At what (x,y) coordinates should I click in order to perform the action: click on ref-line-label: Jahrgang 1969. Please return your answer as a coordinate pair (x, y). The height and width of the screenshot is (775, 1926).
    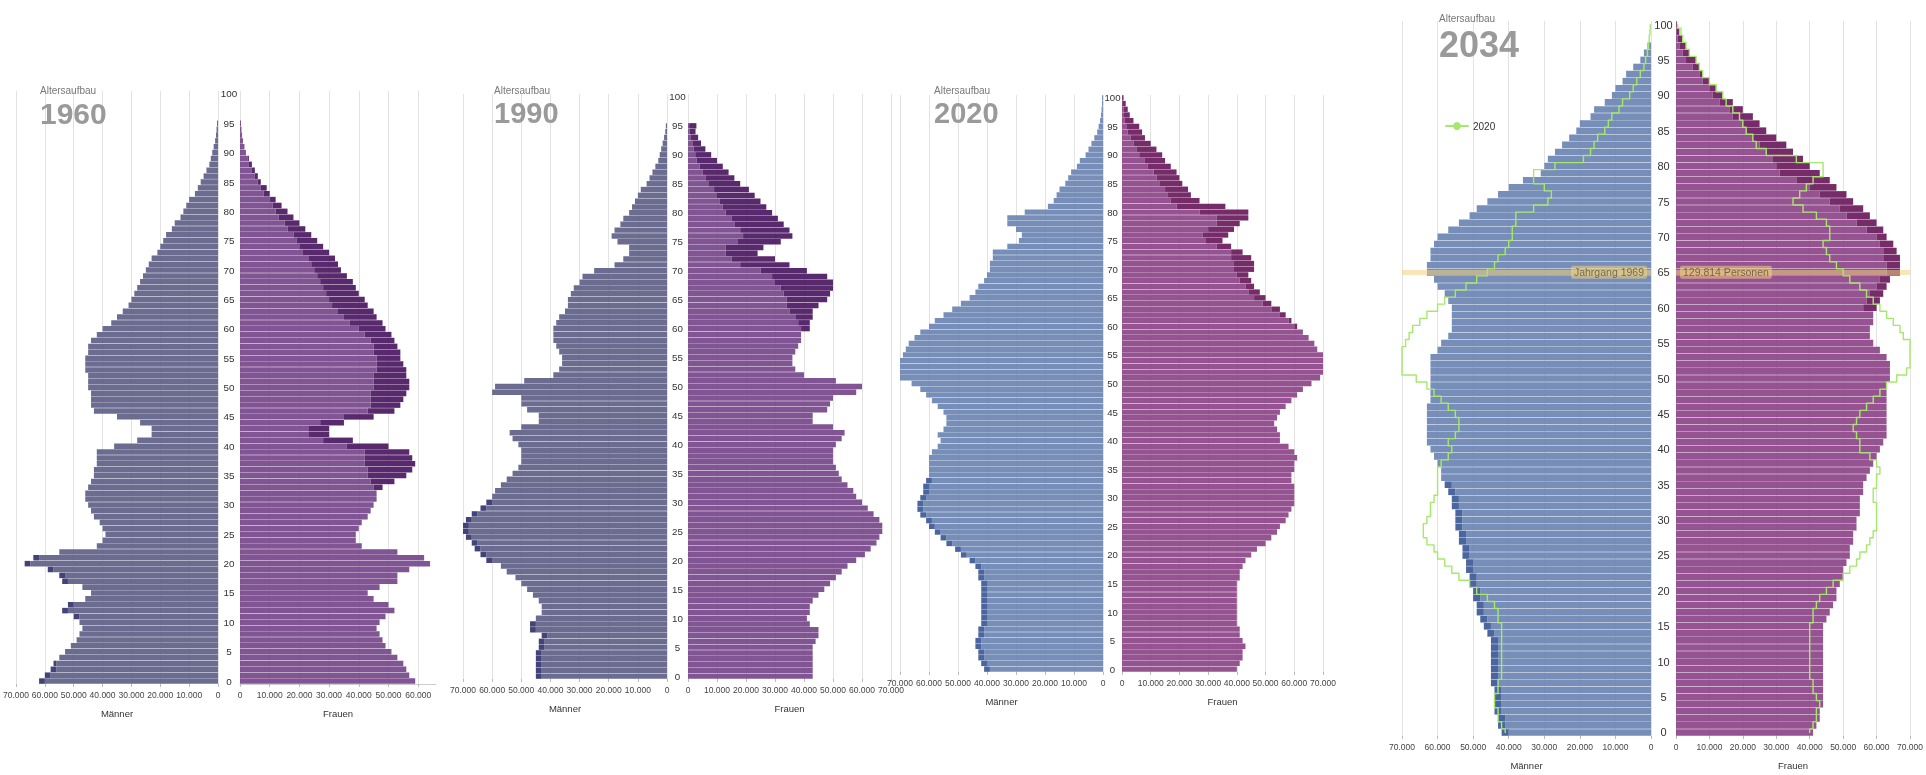
    Looking at the image, I should click on (1609, 272).